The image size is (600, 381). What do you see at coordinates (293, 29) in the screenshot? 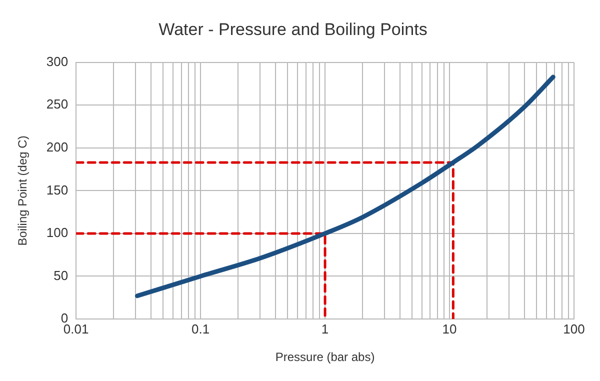
I see `chart-title: Water - Pressure and Boiling Points` at bounding box center [293, 29].